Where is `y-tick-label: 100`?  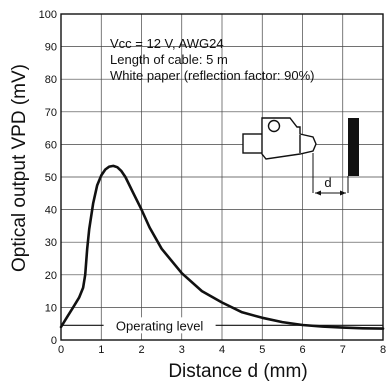
y-tick-label: 100 is located at coordinates (48, 15).